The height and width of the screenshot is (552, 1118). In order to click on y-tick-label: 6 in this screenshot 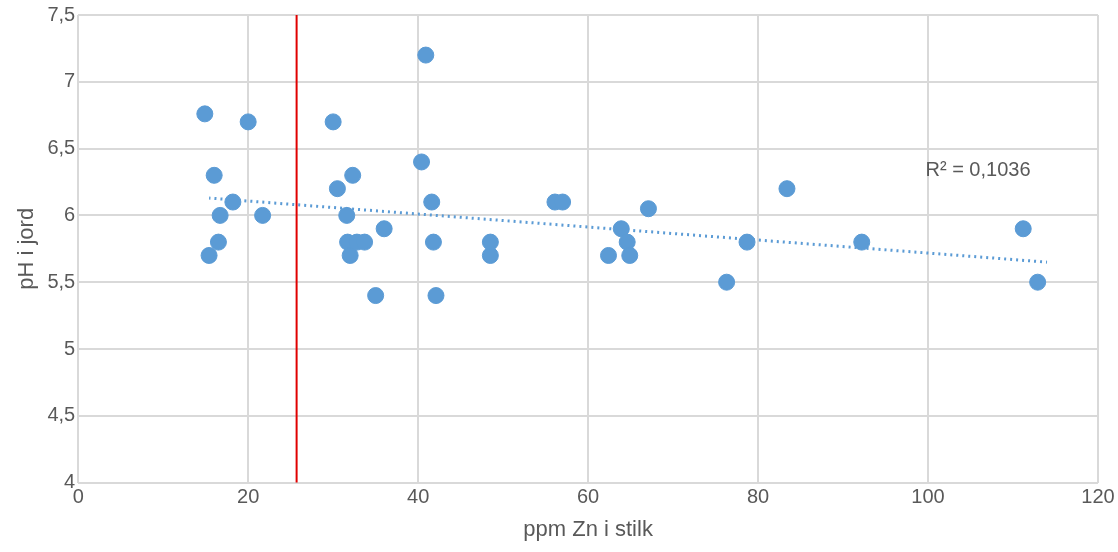, I will do `click(70, 213)`.